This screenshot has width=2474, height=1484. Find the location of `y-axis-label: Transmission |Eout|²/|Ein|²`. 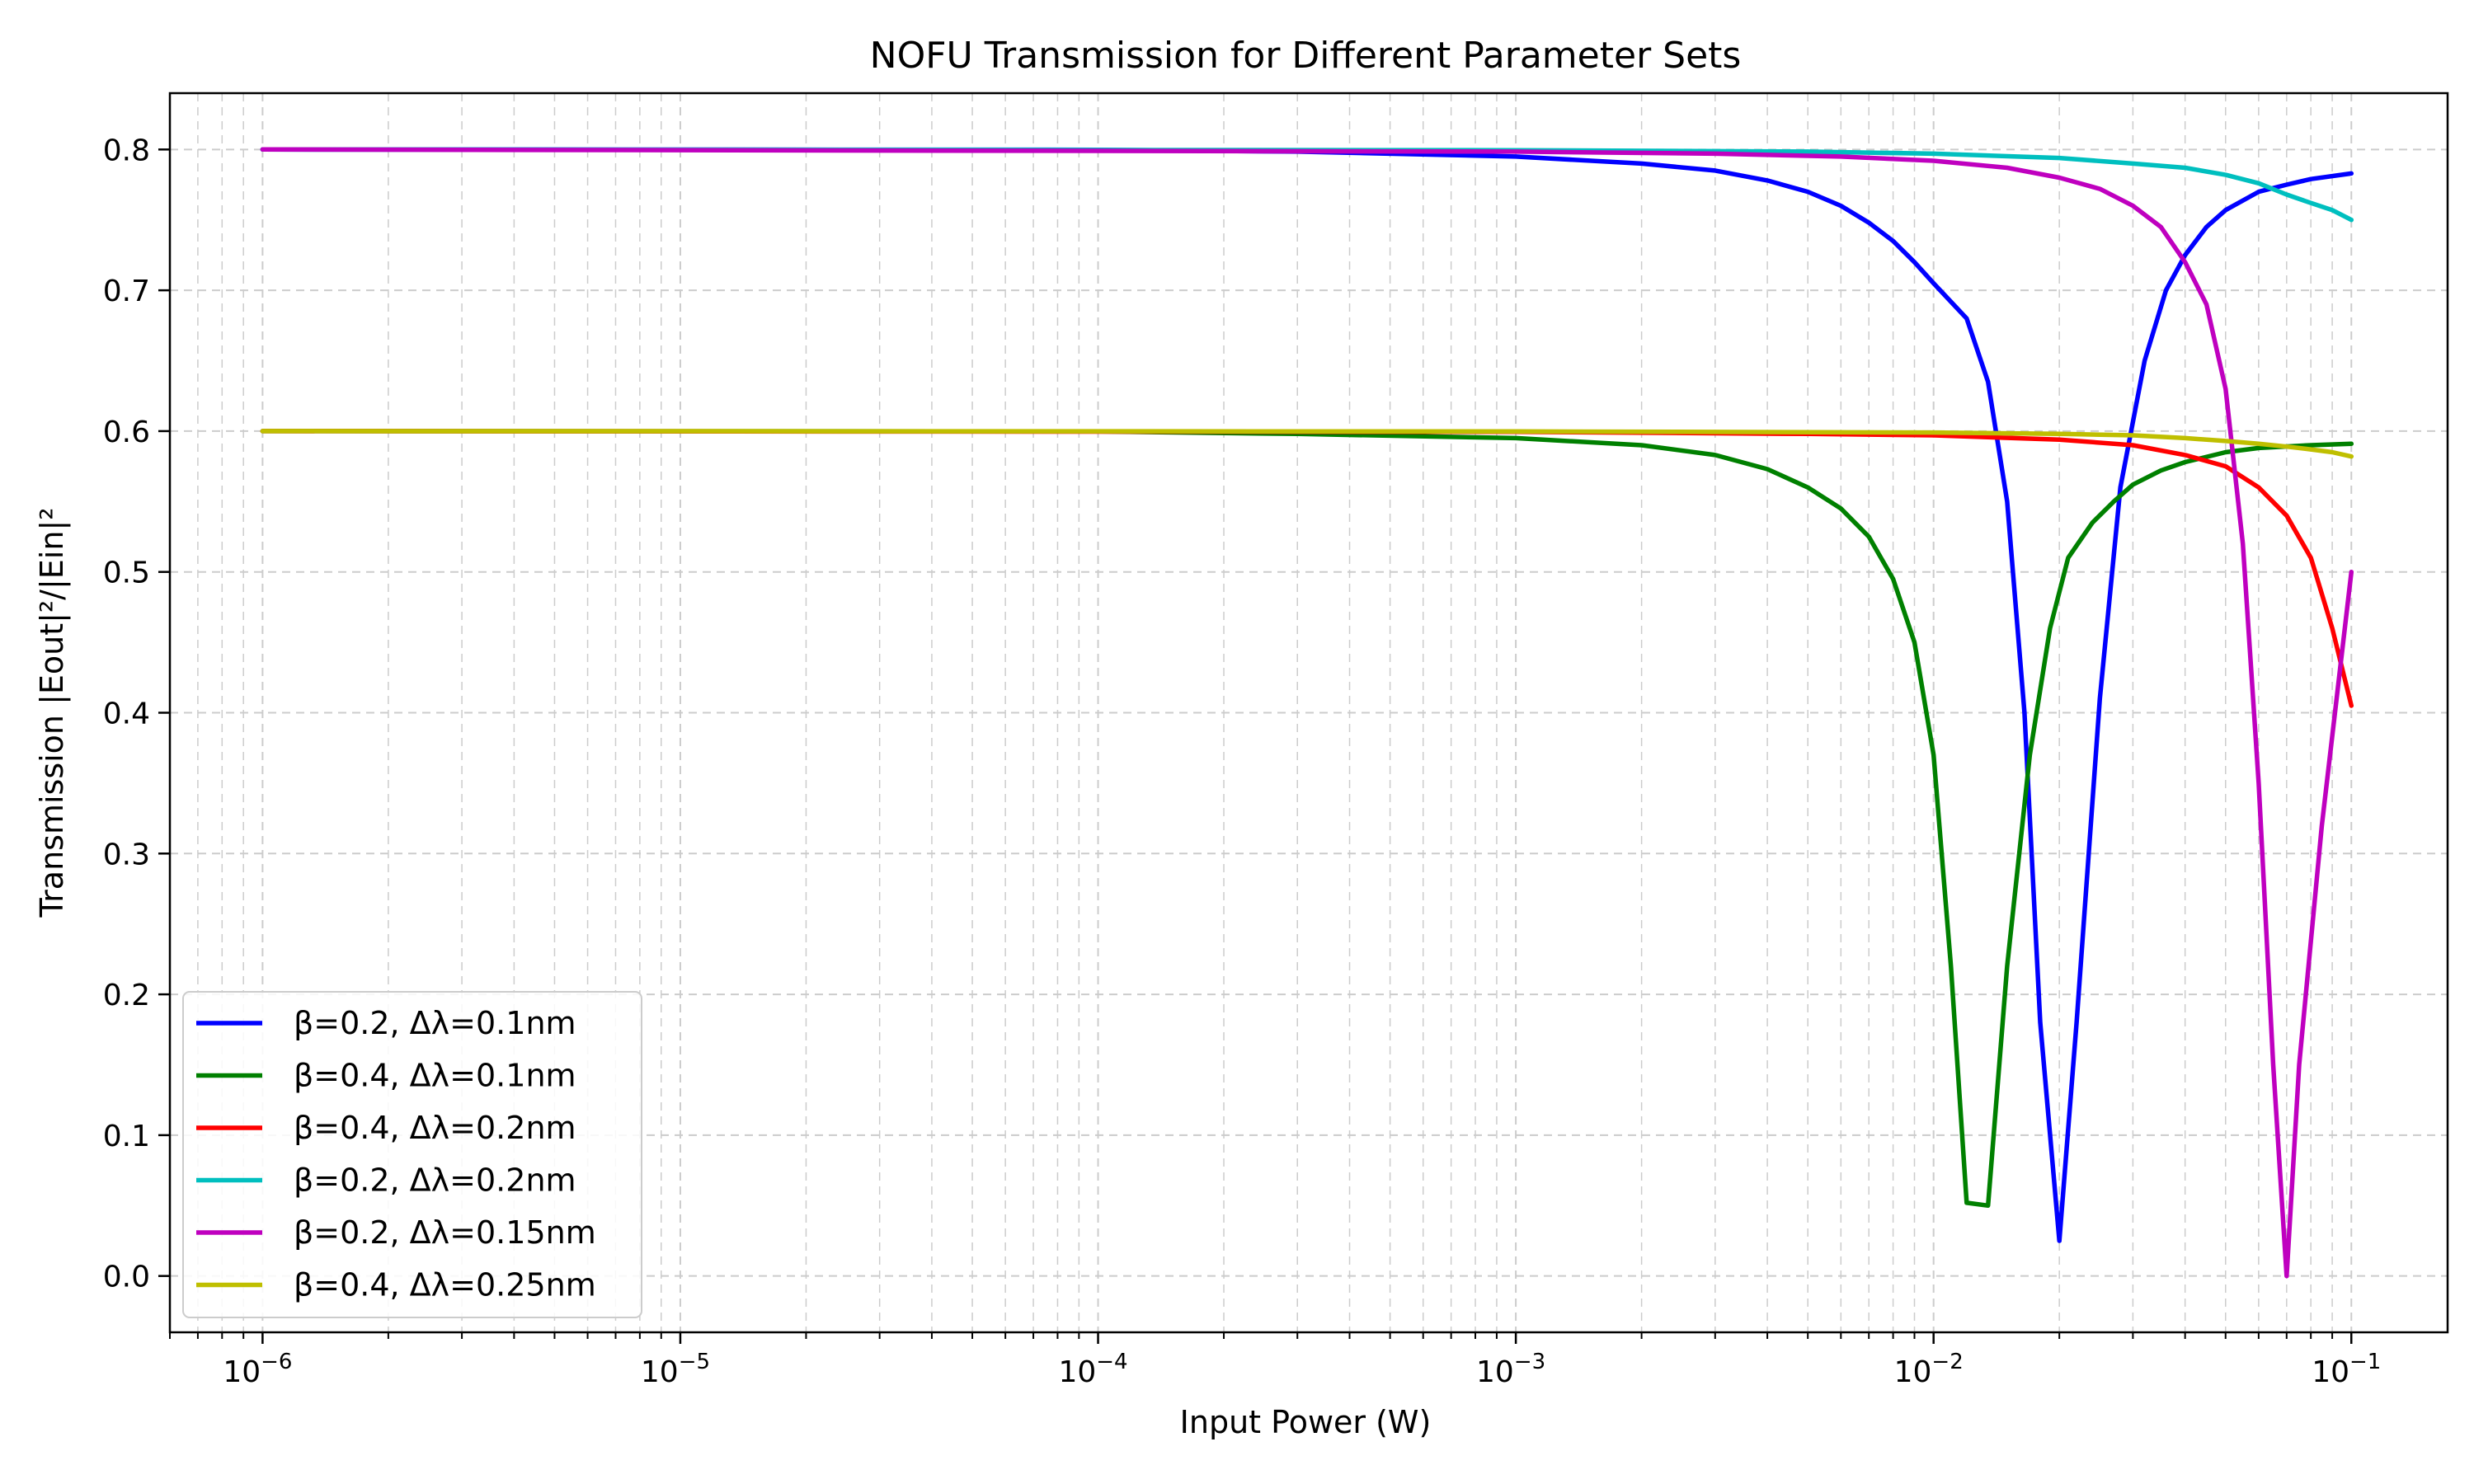

y-axis-label: Transmission |Eout|²/|Ein|² is located at coordinates (52, 713).